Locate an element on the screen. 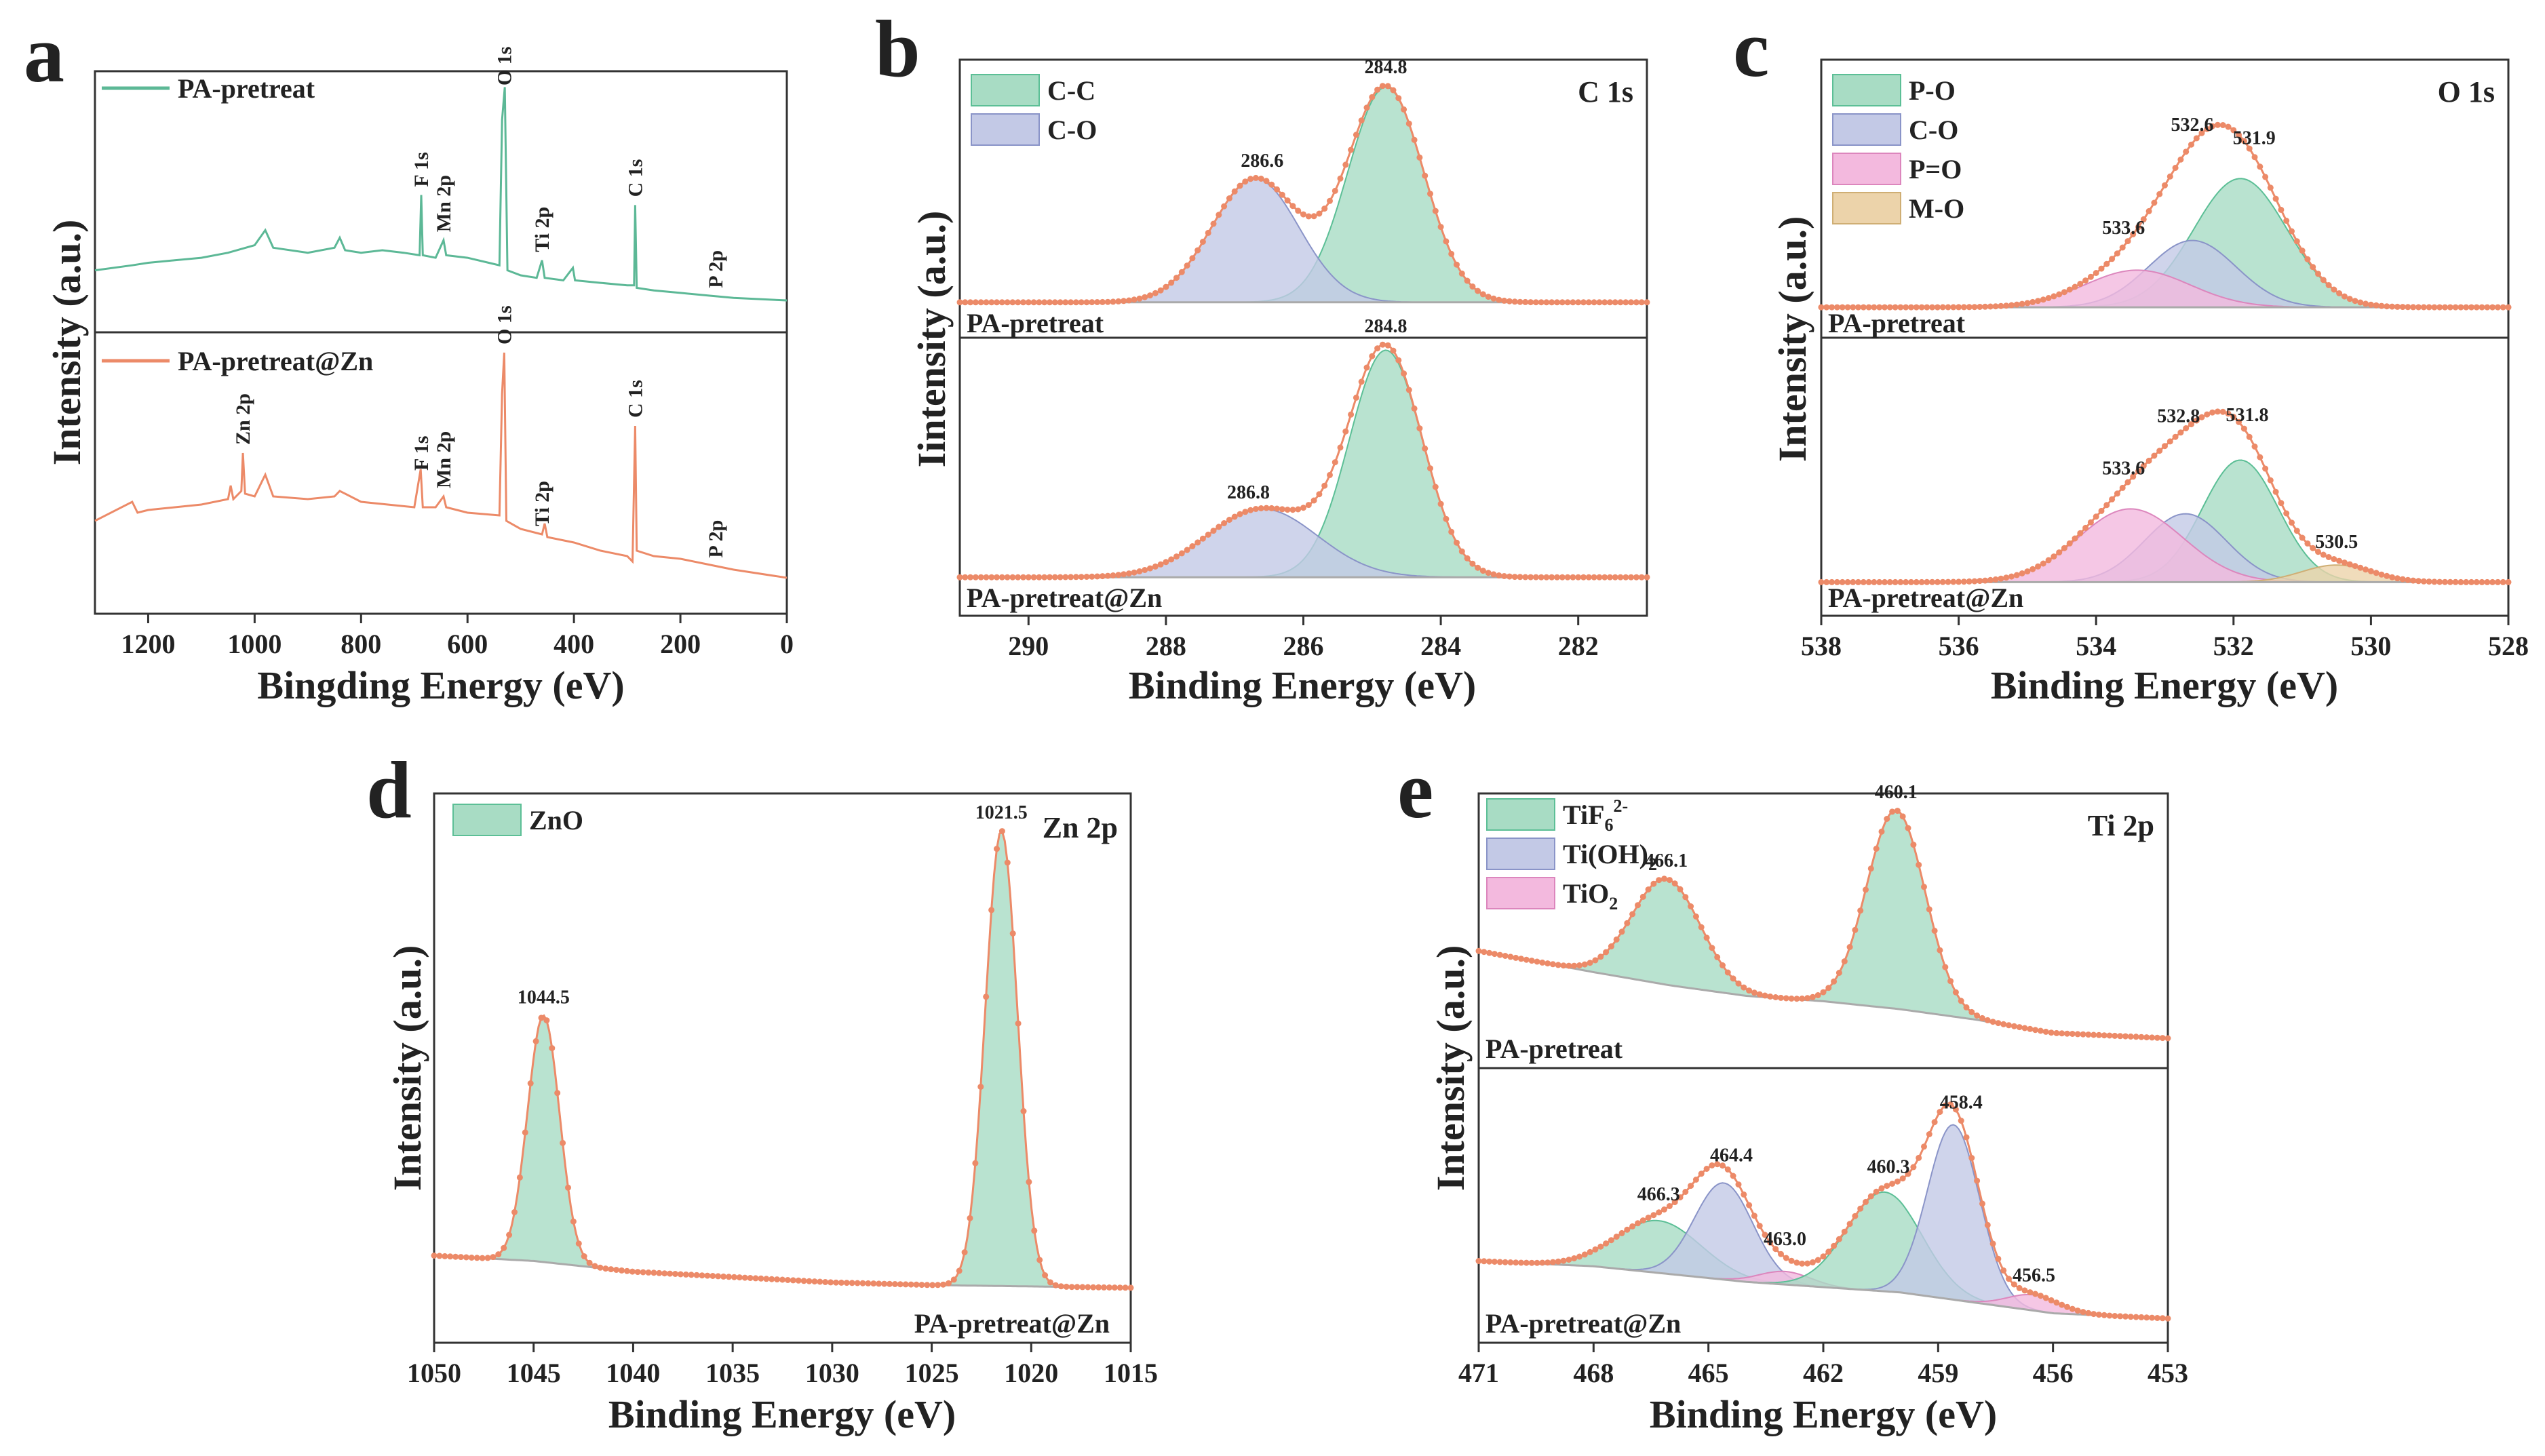  panel-e-1-peak-label-456-5: 456.5 is located at coordinates (2034, 1275).